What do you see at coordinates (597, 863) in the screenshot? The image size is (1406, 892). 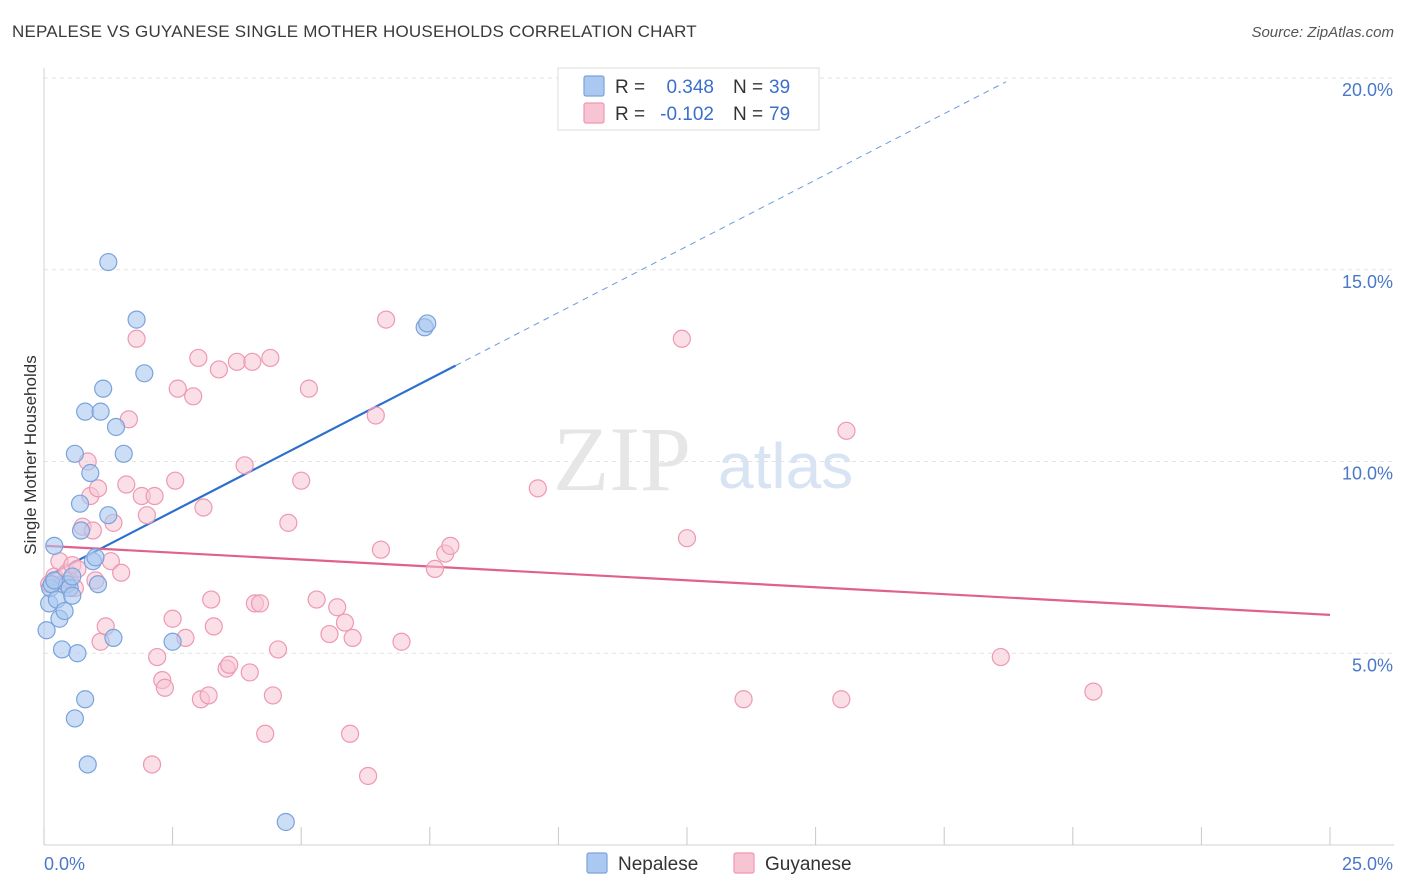 I see `bottom-legend-swatch-nepalese` at bounding box center [597, 863].